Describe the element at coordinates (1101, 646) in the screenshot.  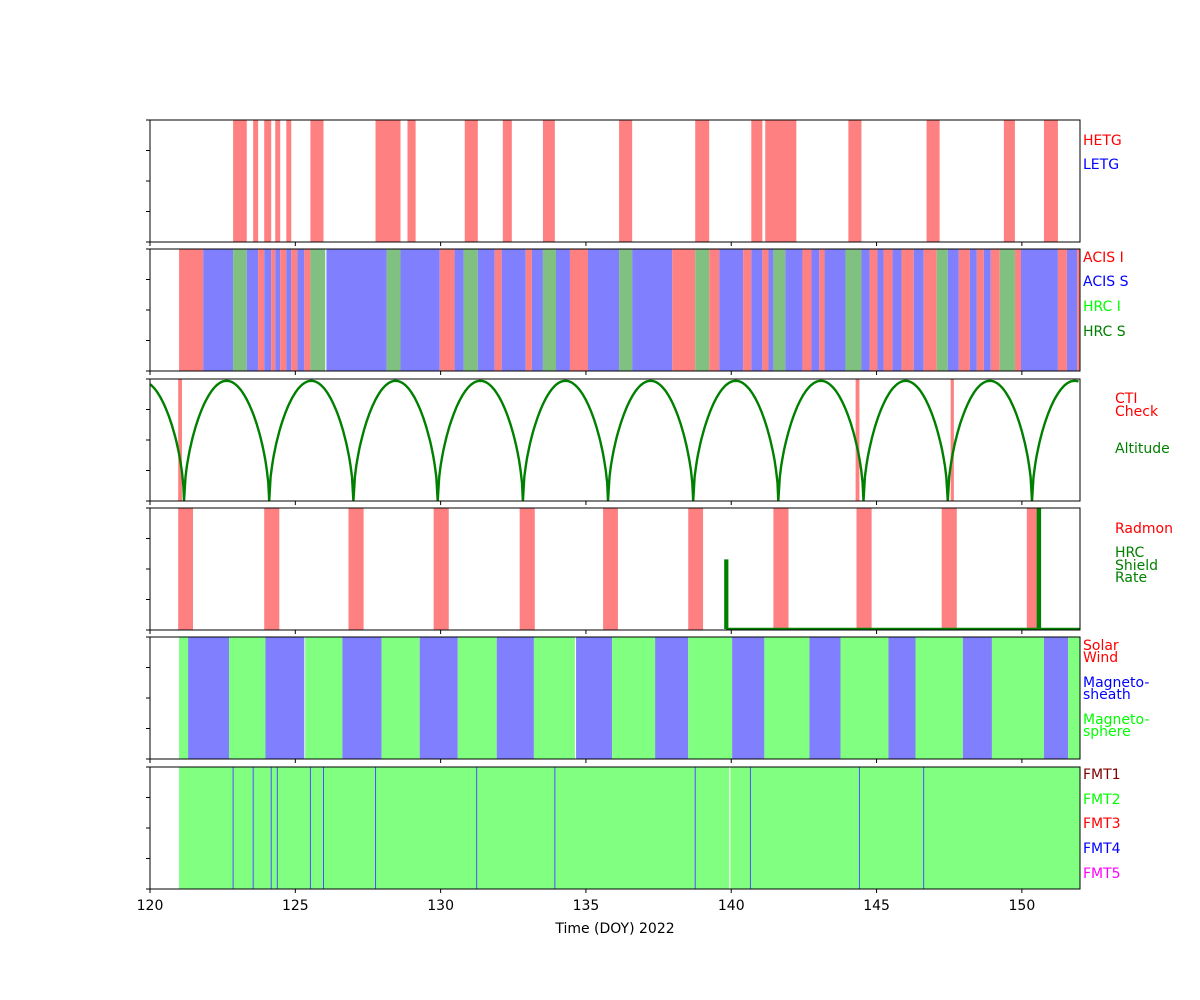
I see `legend-region-0: Solar` at that location.